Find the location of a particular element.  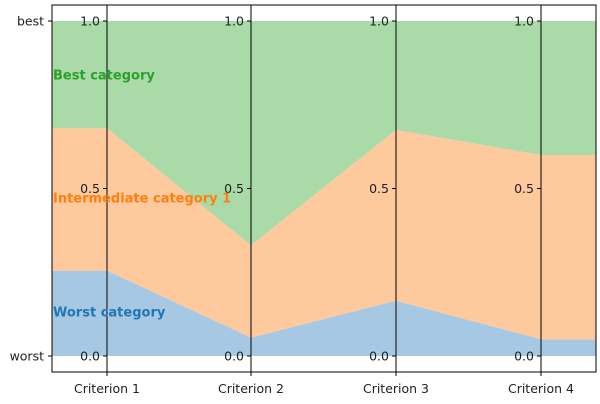

criterion-label: Criterion 3 is located at coordinates (396, 388).